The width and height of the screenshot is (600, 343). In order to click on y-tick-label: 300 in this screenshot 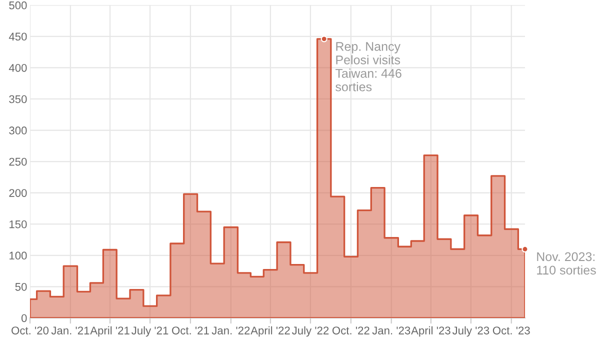, I will do `click(18, 130)`.